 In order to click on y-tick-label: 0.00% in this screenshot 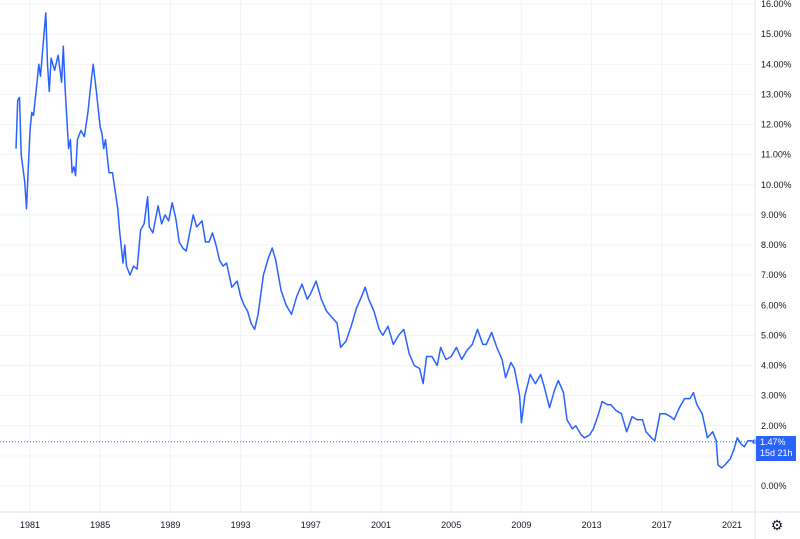, I will do `click(774, 486)`.